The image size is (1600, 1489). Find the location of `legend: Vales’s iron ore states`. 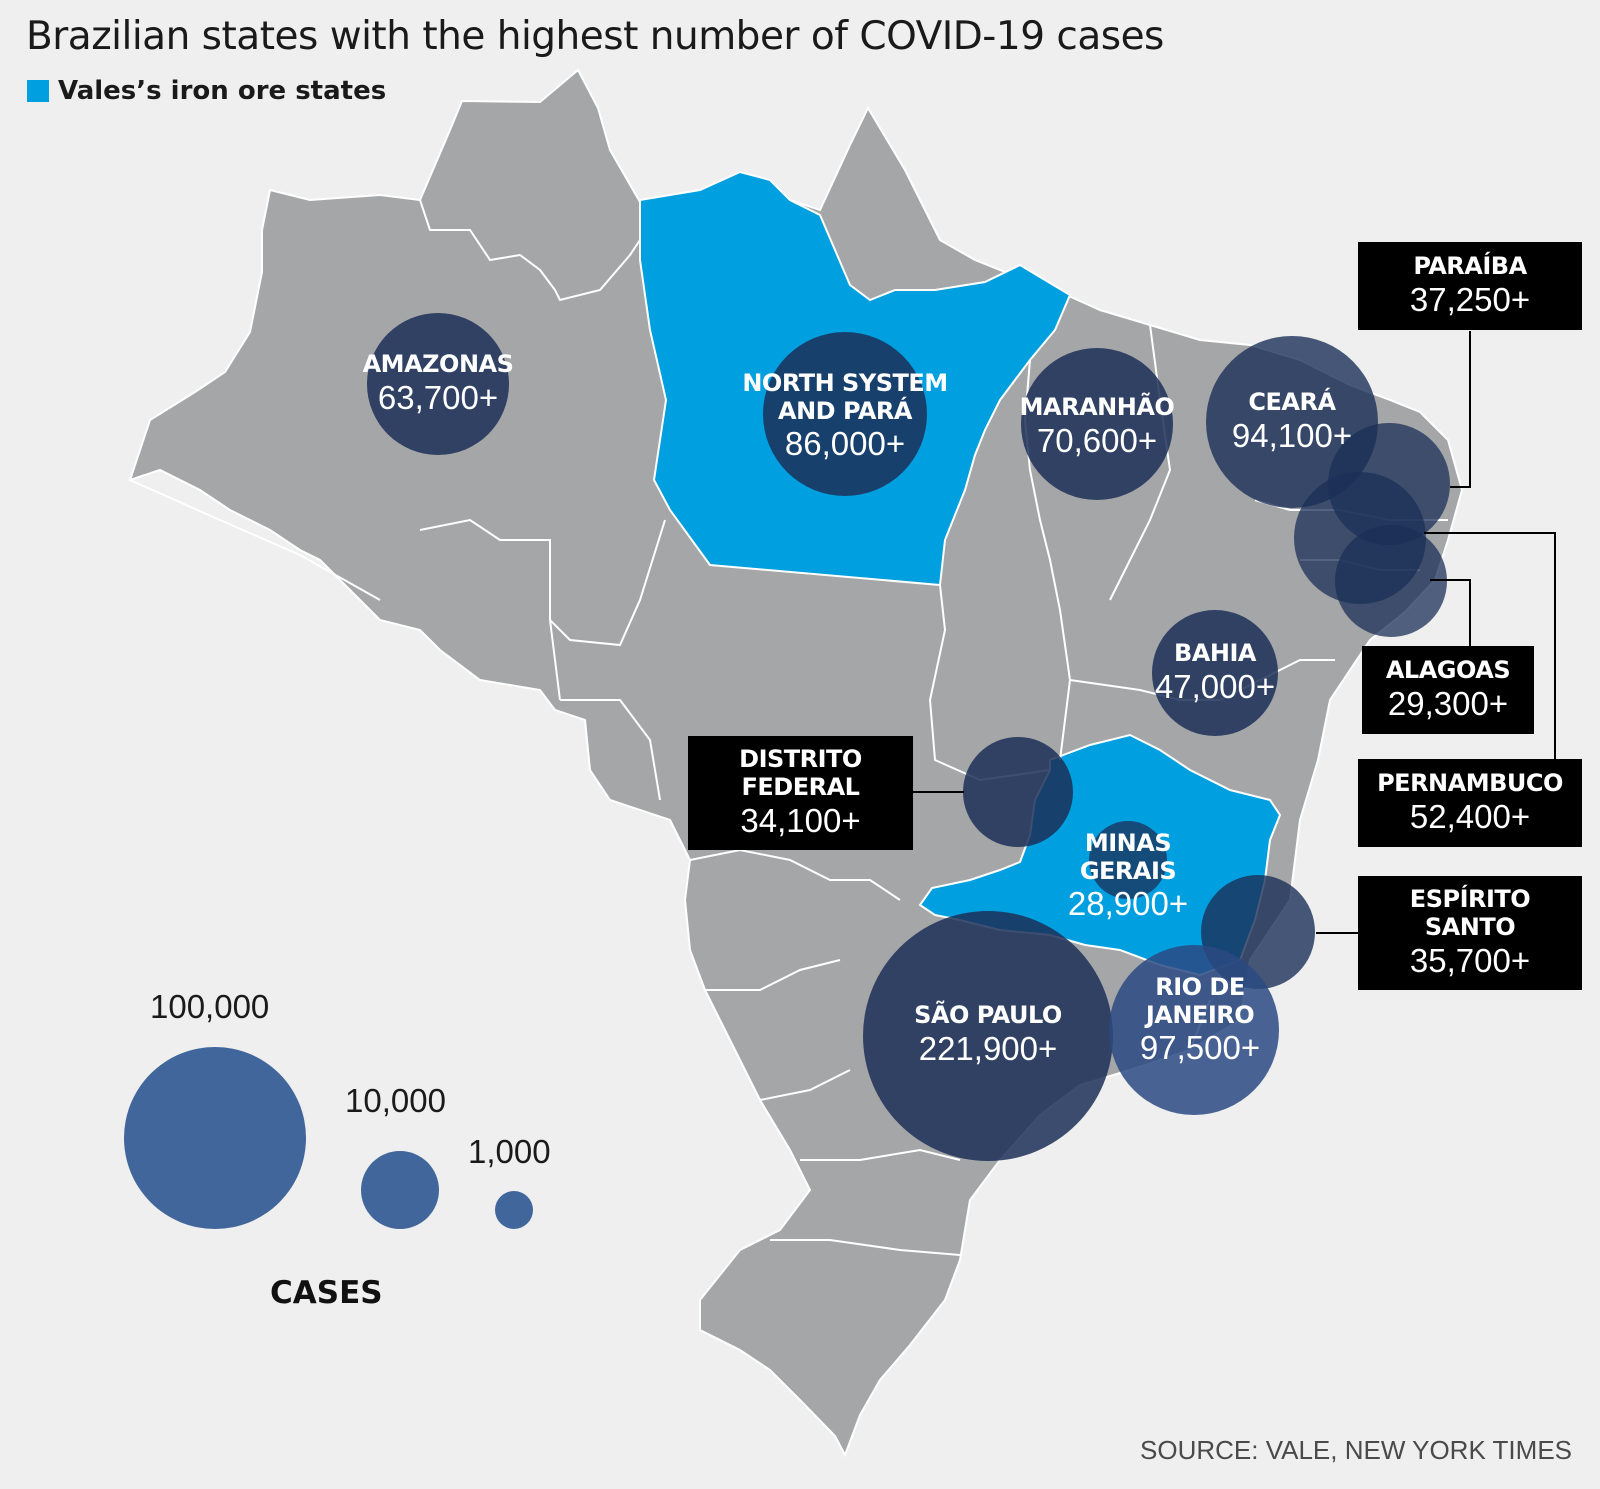

legend: Vales’s iron ore states is located at coordinates (206, 91).